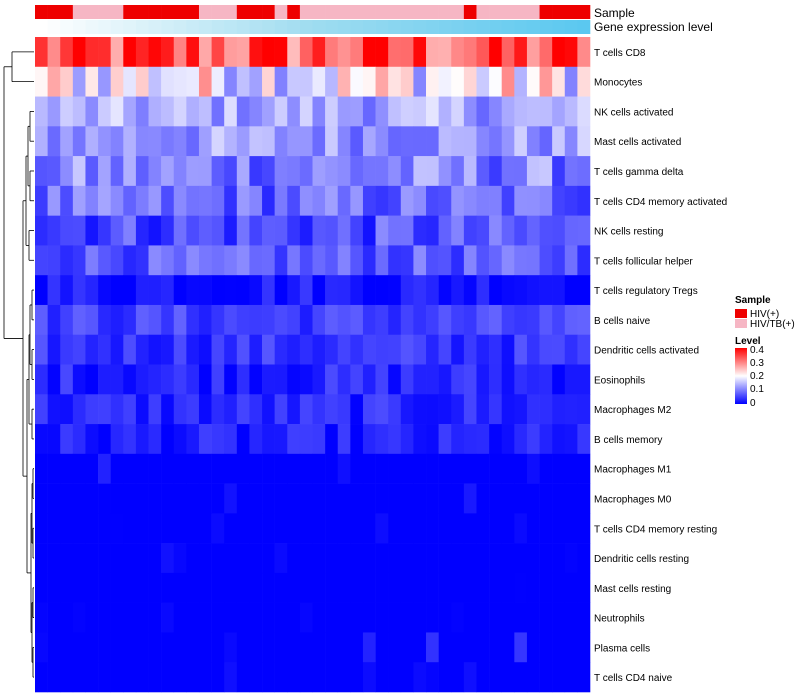  What do you see at coordinates (639, 172) in the screenshot?
I see `row-label: T cells gamma delta` at bounding box center [639, 172].